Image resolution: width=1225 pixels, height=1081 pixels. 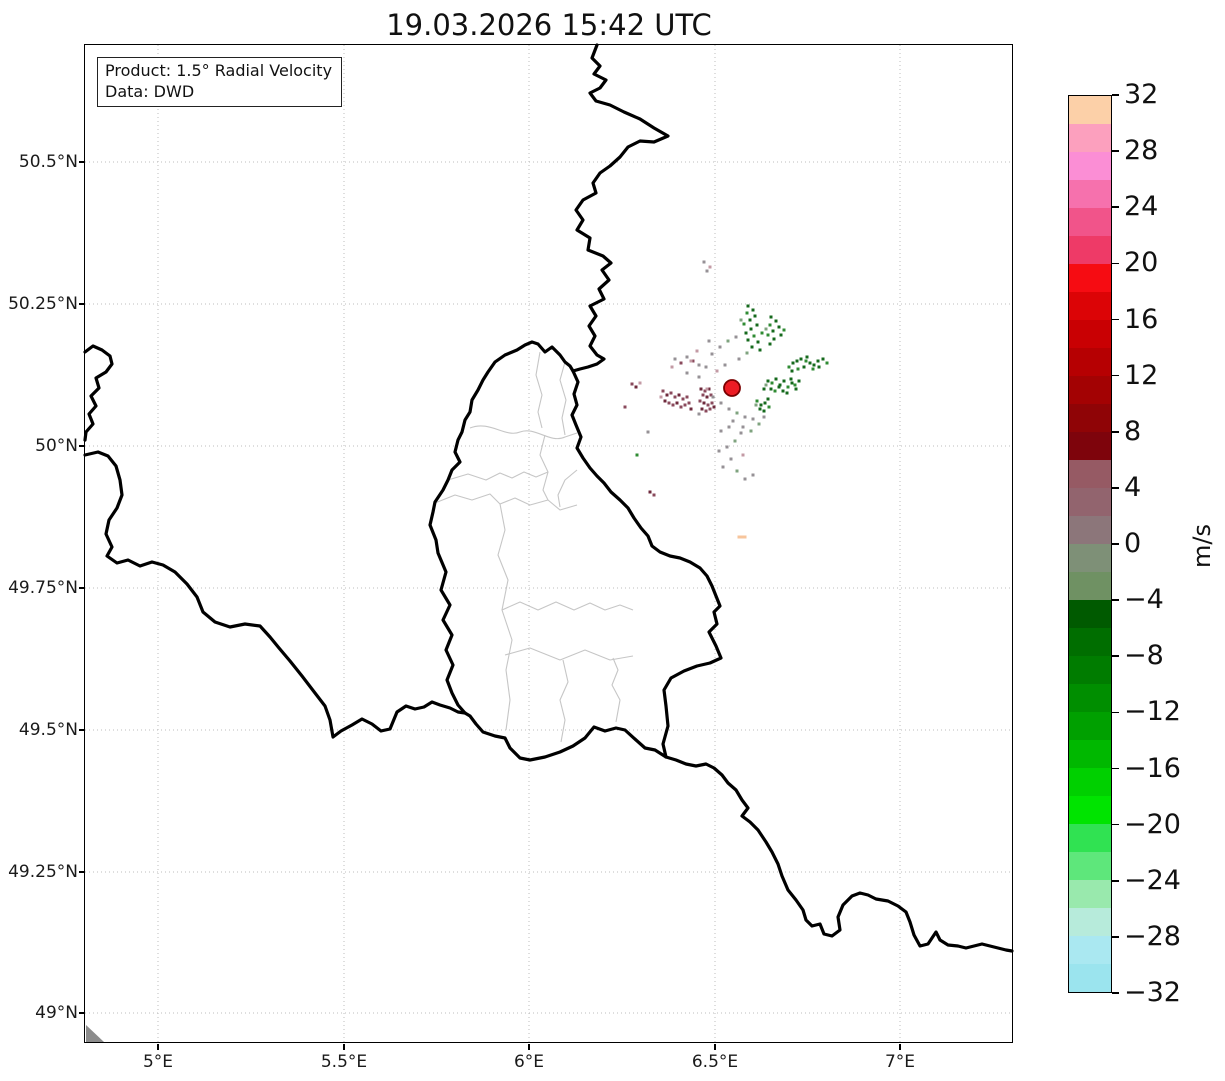 What do you see at coordinates (1144, 600) in the screenshot?
I see `colorbar-tick-label: −4` at bounding box center [1144, 600].